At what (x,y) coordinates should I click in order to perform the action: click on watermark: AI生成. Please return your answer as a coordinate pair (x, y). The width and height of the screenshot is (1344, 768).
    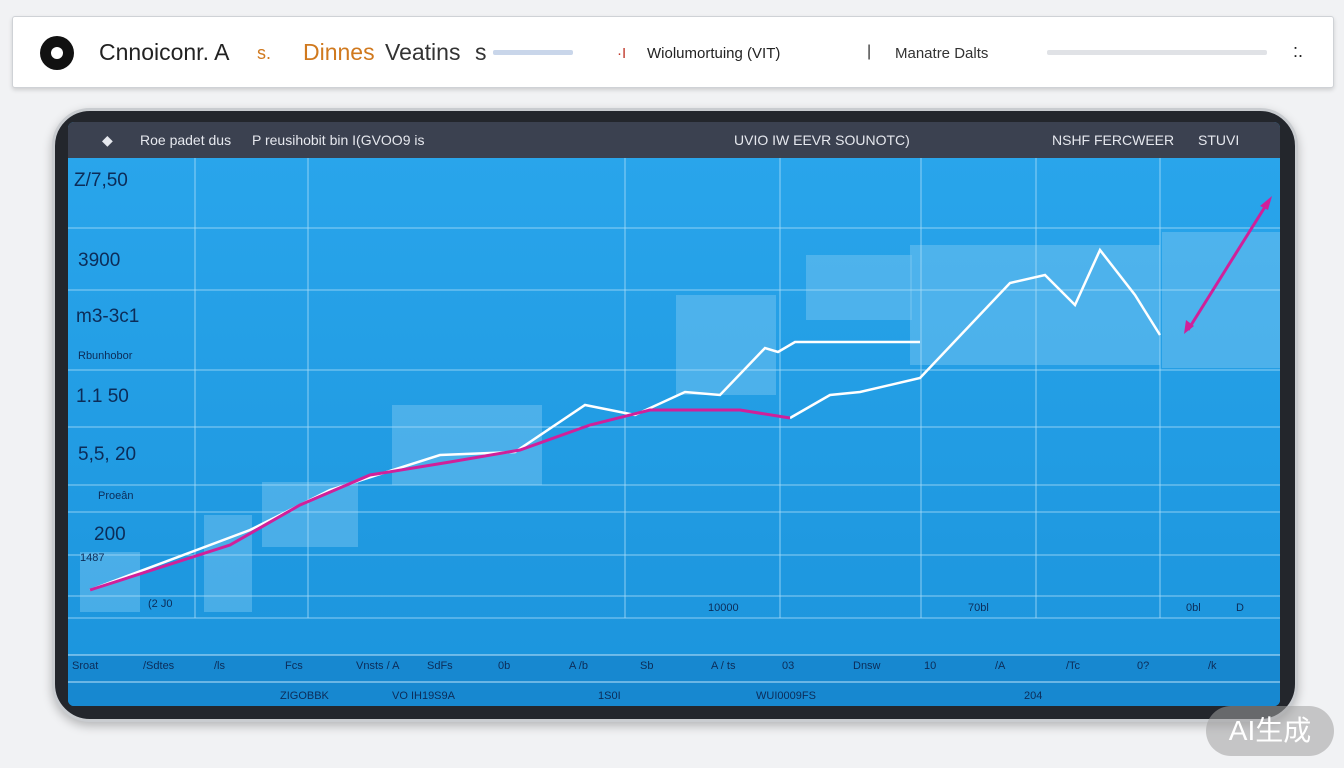
    Looking at the image, I should click on (1270, 731).